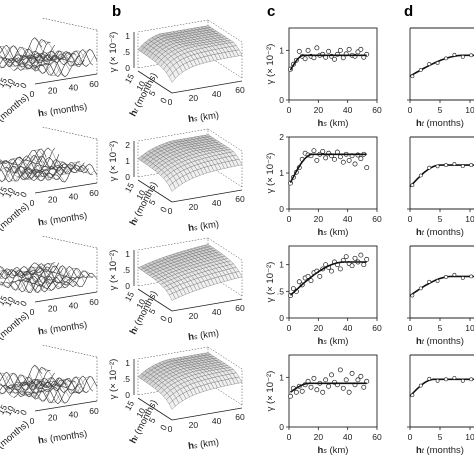 This screenshot has height=474, width=474. What do you see at coordinates (270, 173) in the screenshot?
I see `y-axis-label: γ (× 10⁻²)` at bounding box center [270, 173].